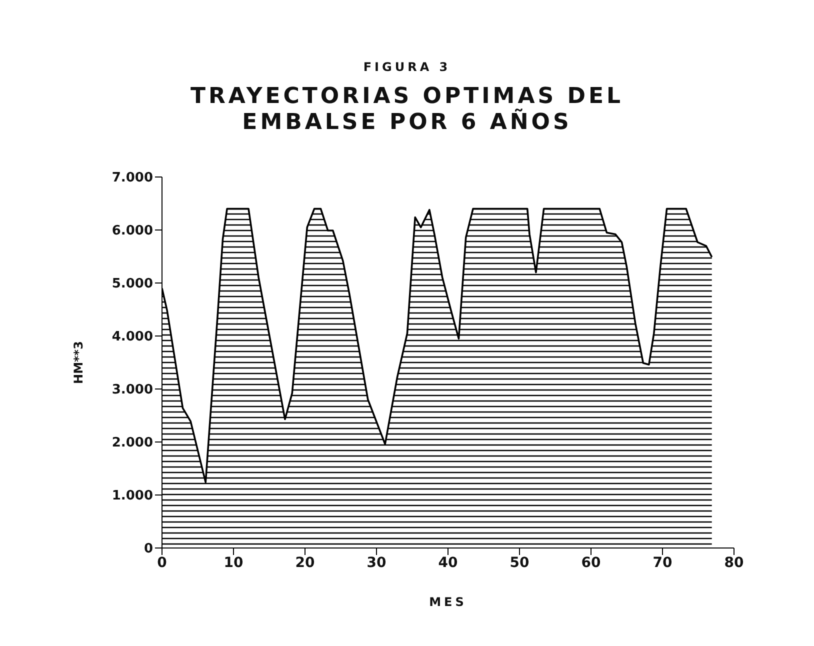 Image resolution: width=814 pixels, height=646 pixels. What do you see at coordinates (376, 562) in the screenshot?
I see `x-tick-label: 30` at bounding box center [376, 562].